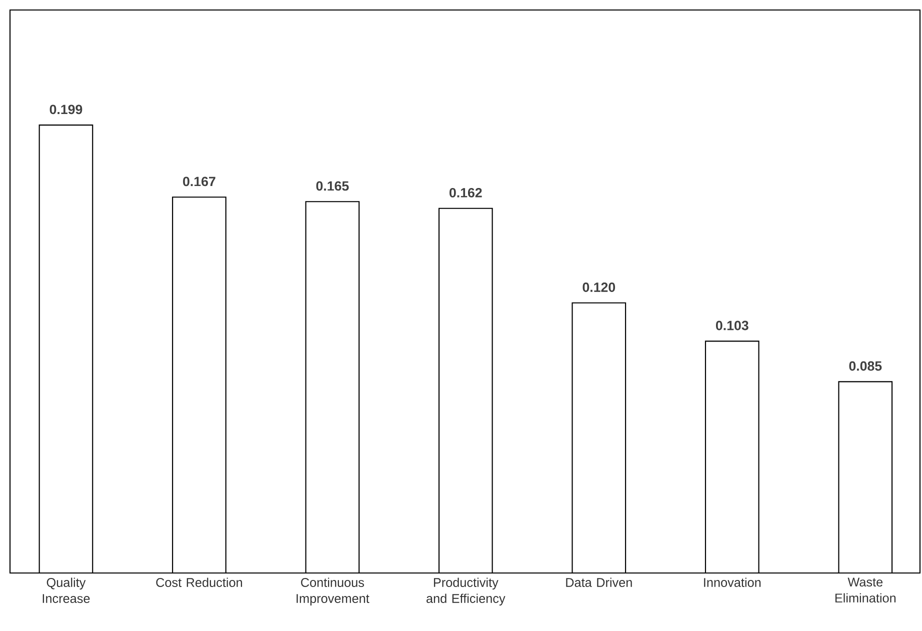  Describe the element at coordinates (865, 366) in the screenshot. I see `data-label: 0.085` at that location.